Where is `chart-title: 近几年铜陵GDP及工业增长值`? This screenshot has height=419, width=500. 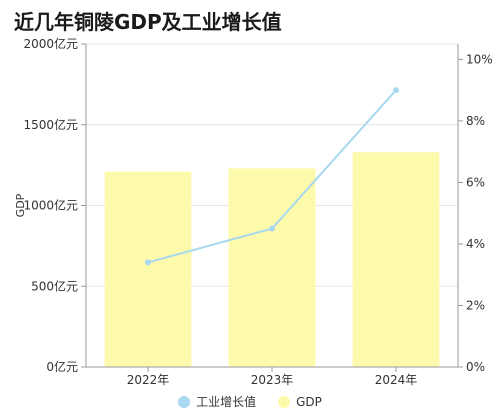
chart-title: 近几年铜陵GDP及工业增长值 is located at coordinates (148, 22).